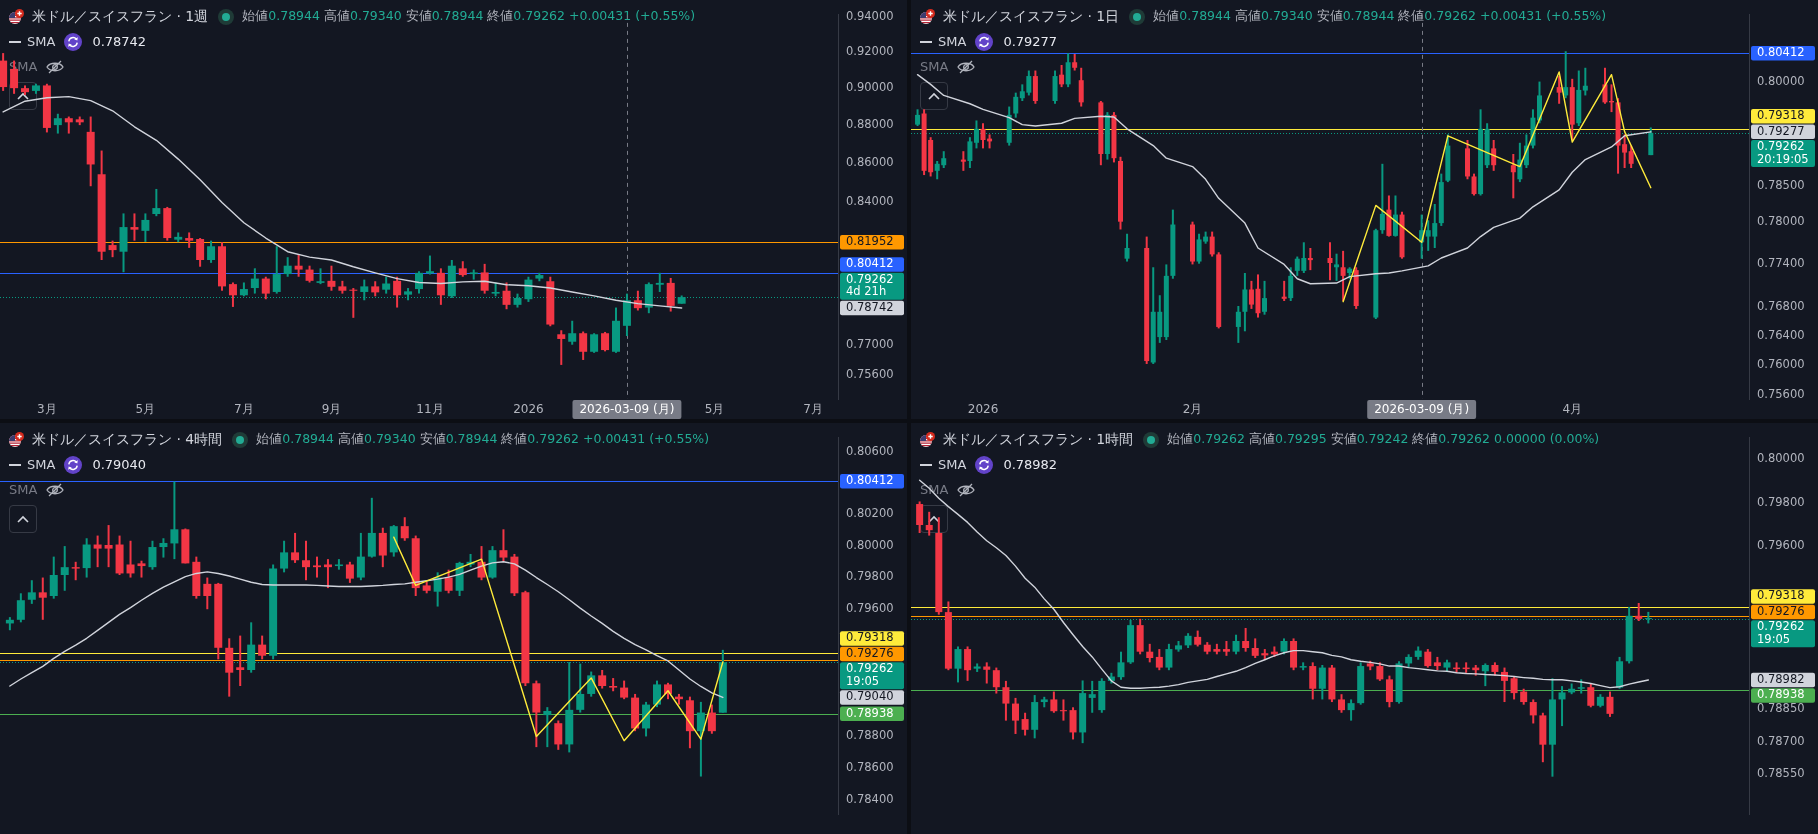 The height and width of the screenshot is (834, 1818). I want to click on y-tick-label: 0.79277, so click(1781, 130).